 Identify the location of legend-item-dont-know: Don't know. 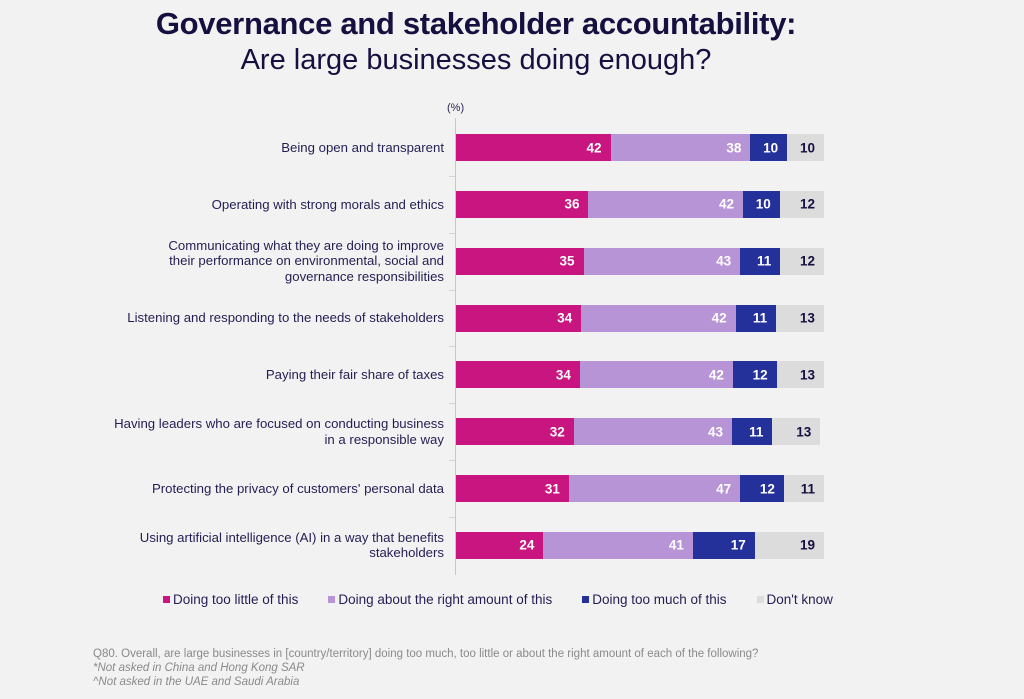
(794, 599).